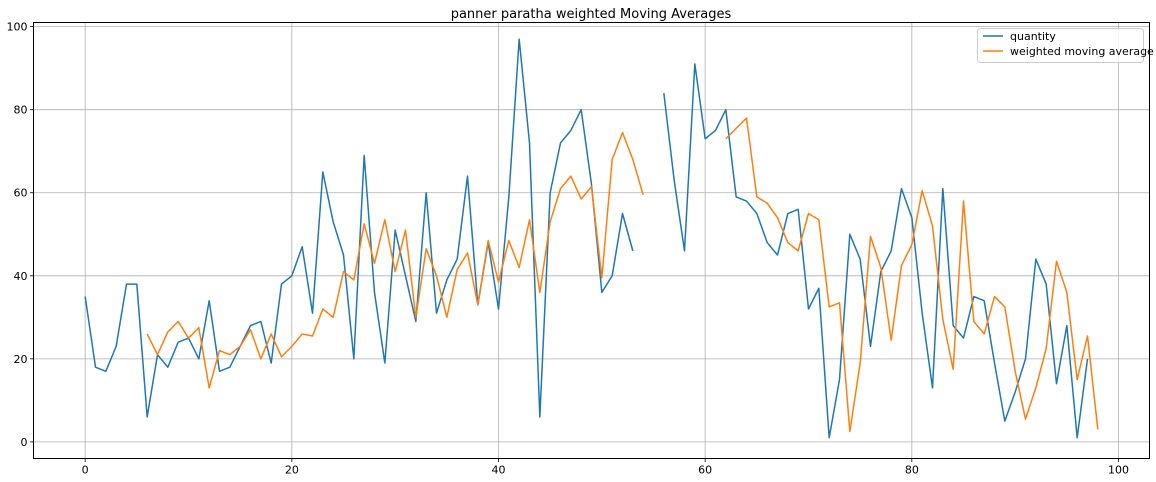 This screenshot has width=1156, height=482. I want to click on legend: quantity weighted moving average, so click(1065, 45).